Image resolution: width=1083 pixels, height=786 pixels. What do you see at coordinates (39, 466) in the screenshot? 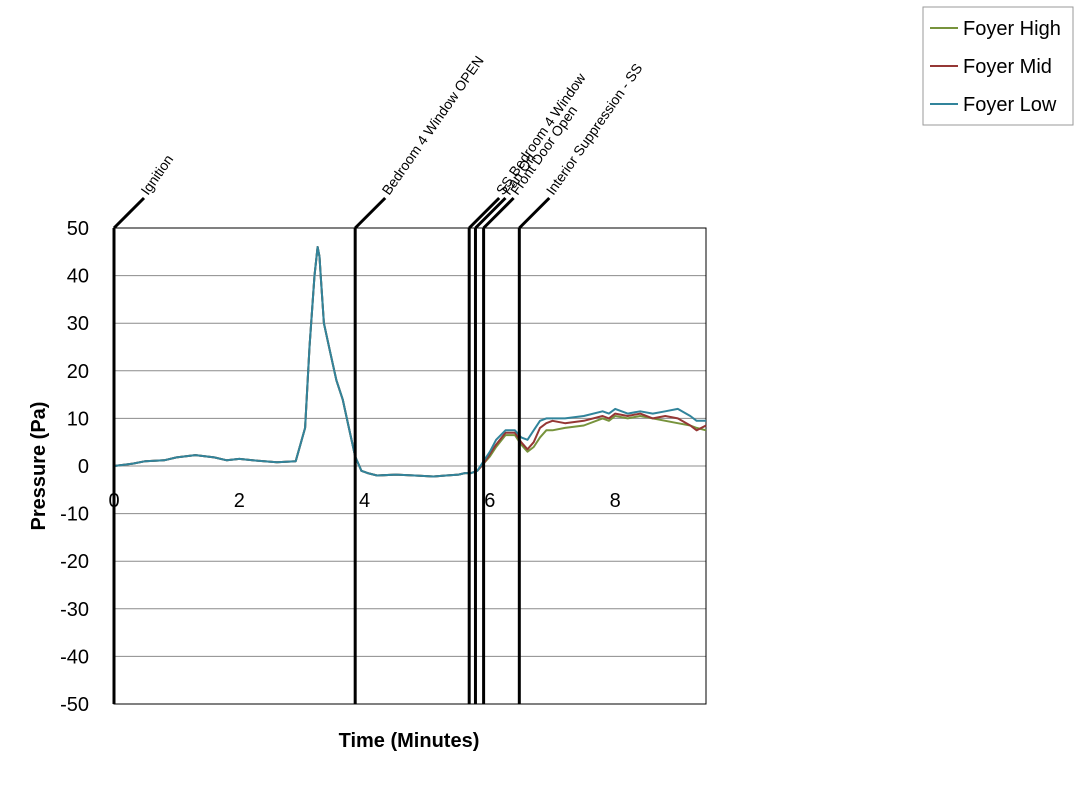
I see `y-axis-title: Pressure (Pa)` at bounding box center [39, 466].